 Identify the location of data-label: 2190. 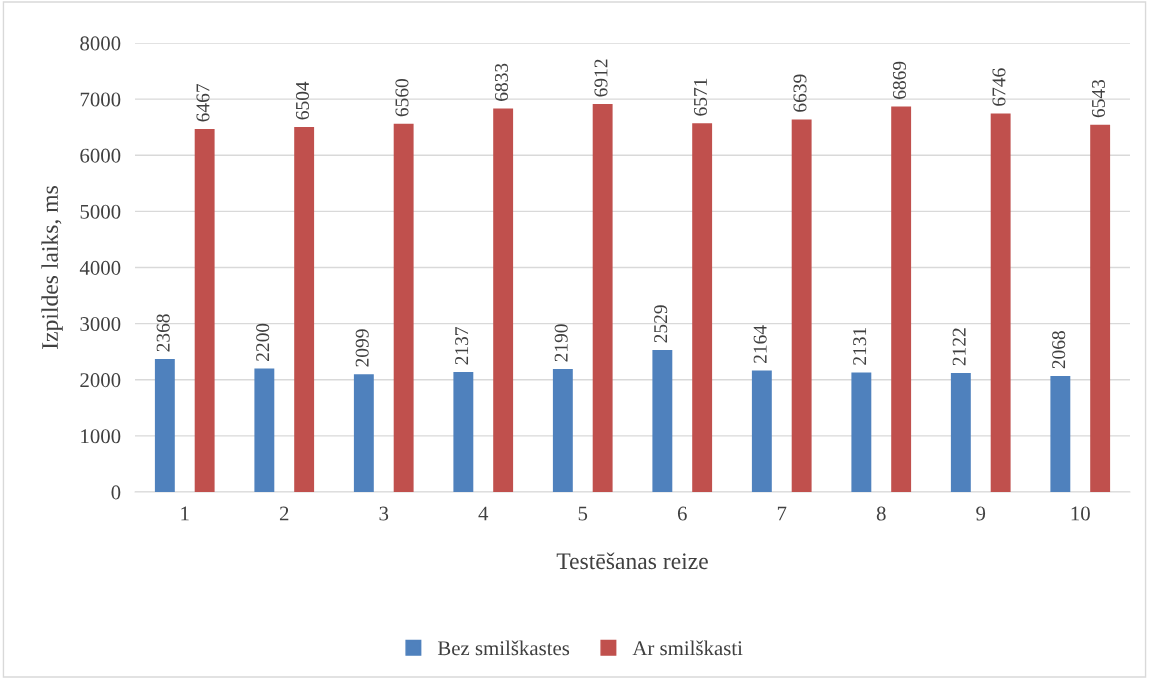
(561, 343).